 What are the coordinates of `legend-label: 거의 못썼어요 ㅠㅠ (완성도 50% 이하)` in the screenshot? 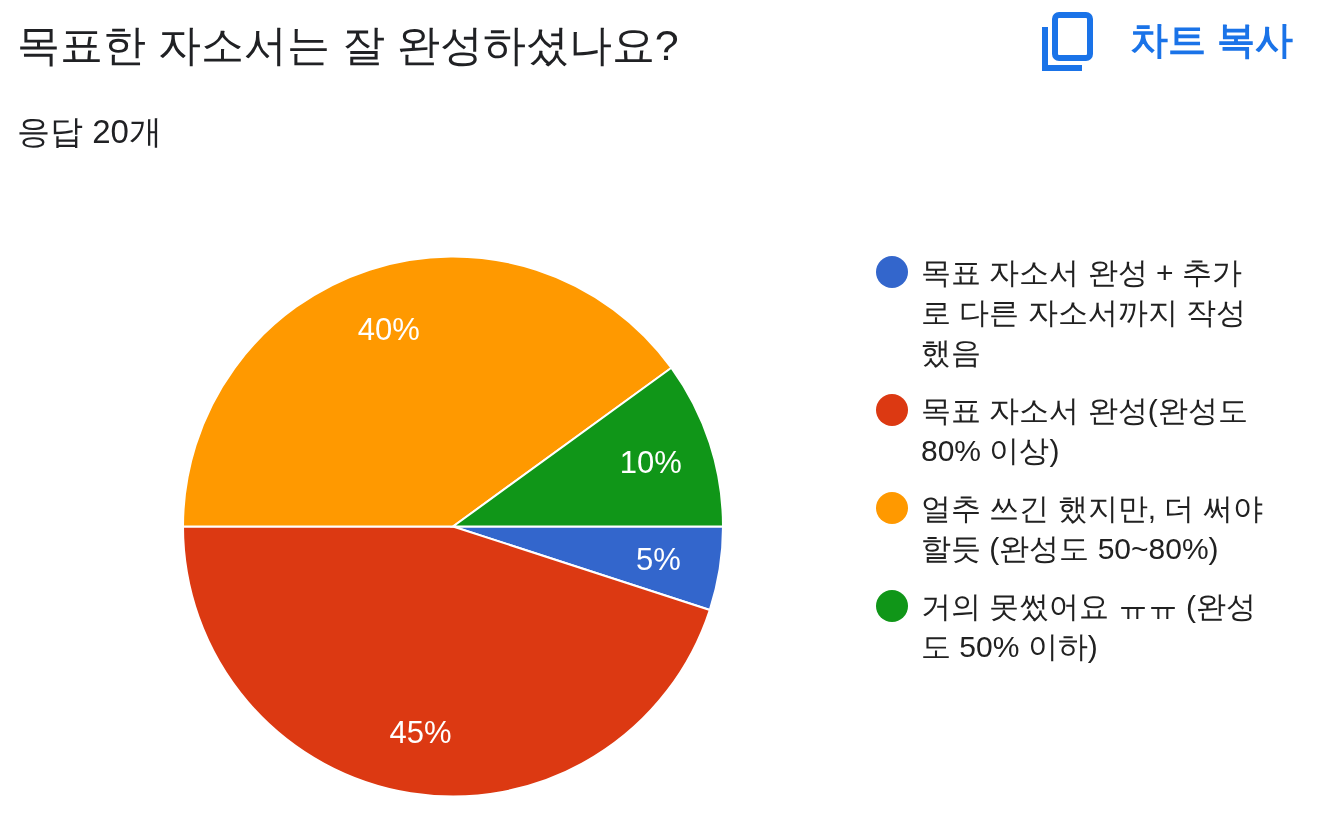 It's located at (1088, 626).